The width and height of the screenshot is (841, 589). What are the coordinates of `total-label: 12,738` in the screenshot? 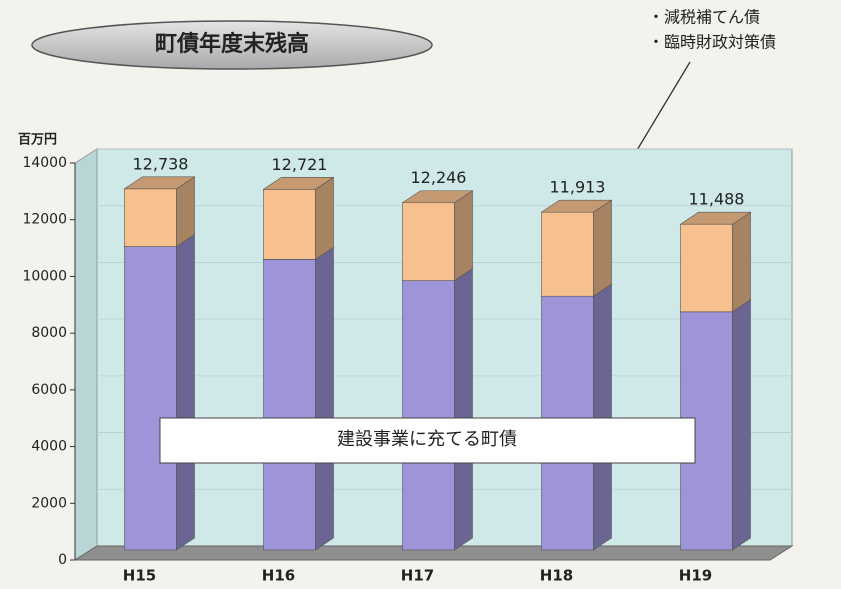 It's located at (161, 163).